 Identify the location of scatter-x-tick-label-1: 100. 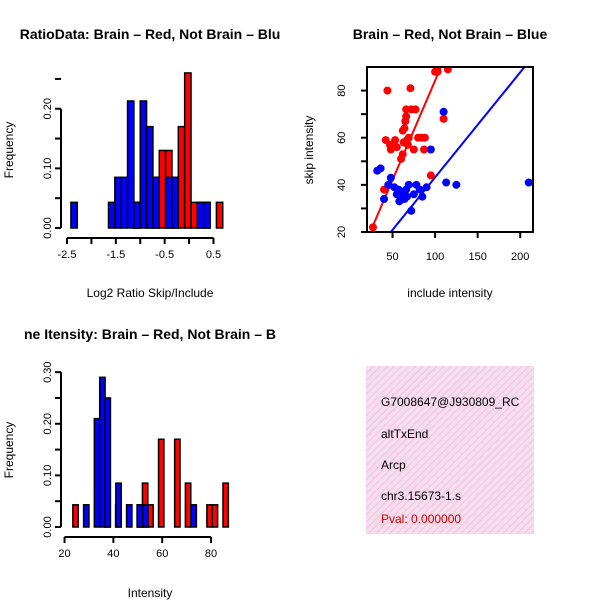
(435, 257).